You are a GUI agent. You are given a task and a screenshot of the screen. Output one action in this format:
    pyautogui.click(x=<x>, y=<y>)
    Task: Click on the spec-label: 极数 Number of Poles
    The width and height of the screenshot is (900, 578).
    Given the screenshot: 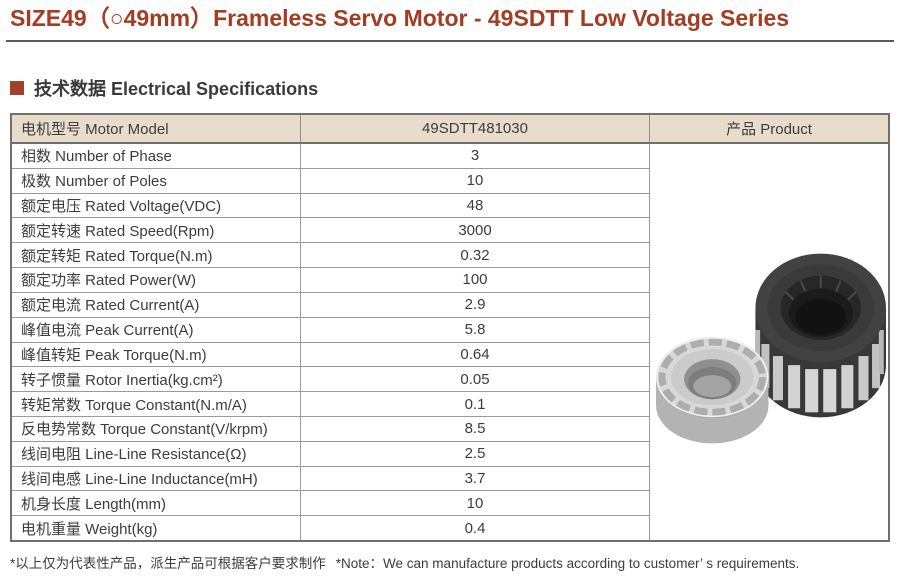 What is the action you would take?
    pyautogui.click(x=94, y=182)
    